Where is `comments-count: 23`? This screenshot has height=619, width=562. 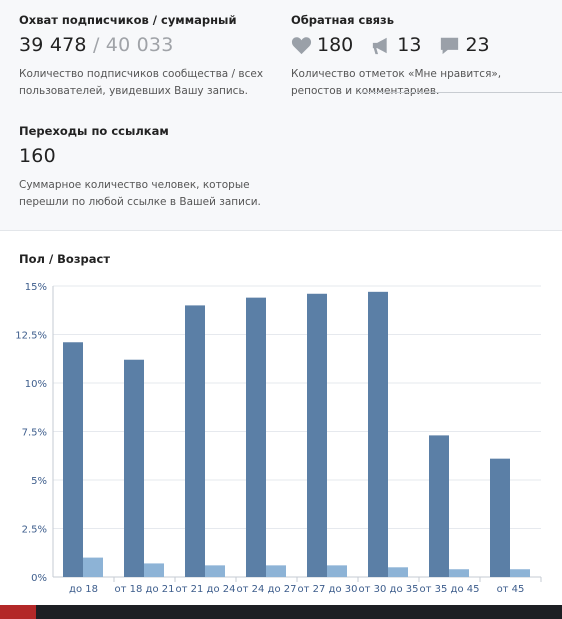 comments-count: 23 is located at coordinates (477, 45).